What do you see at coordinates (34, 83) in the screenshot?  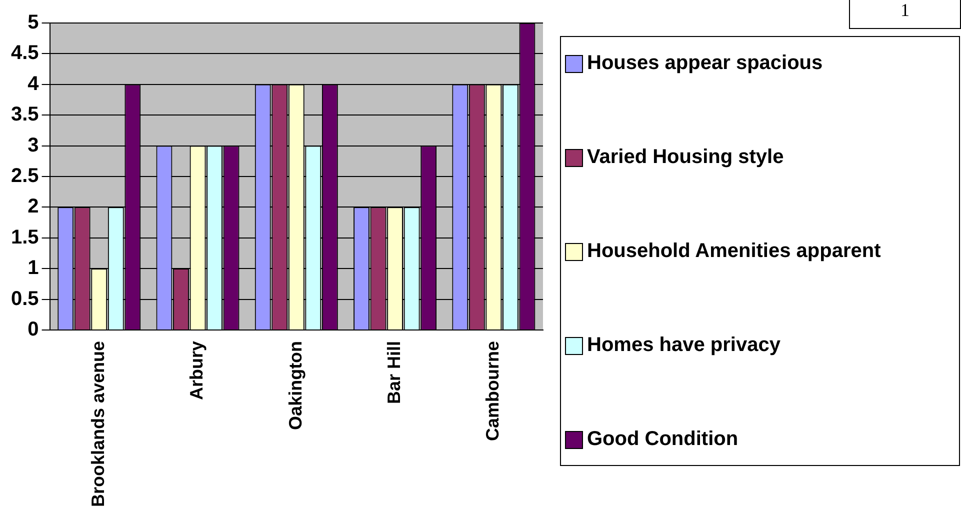 I see `y-tick-label: 4` at bounding box center [34, 83].